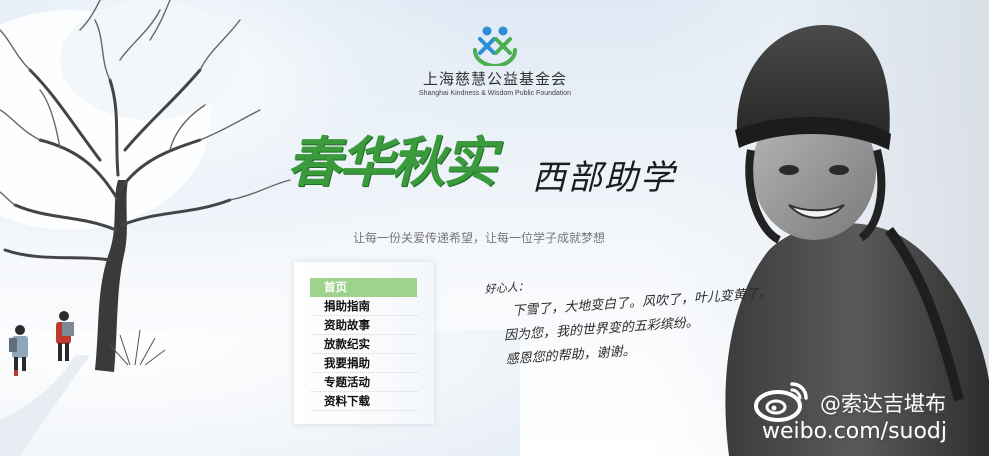 The width and height of the screenshot is (989, 456). What do you see at coordinates (495, 46) in the screenshot?
I see `logo-emblem-icon` at bounding box center [495, 46].